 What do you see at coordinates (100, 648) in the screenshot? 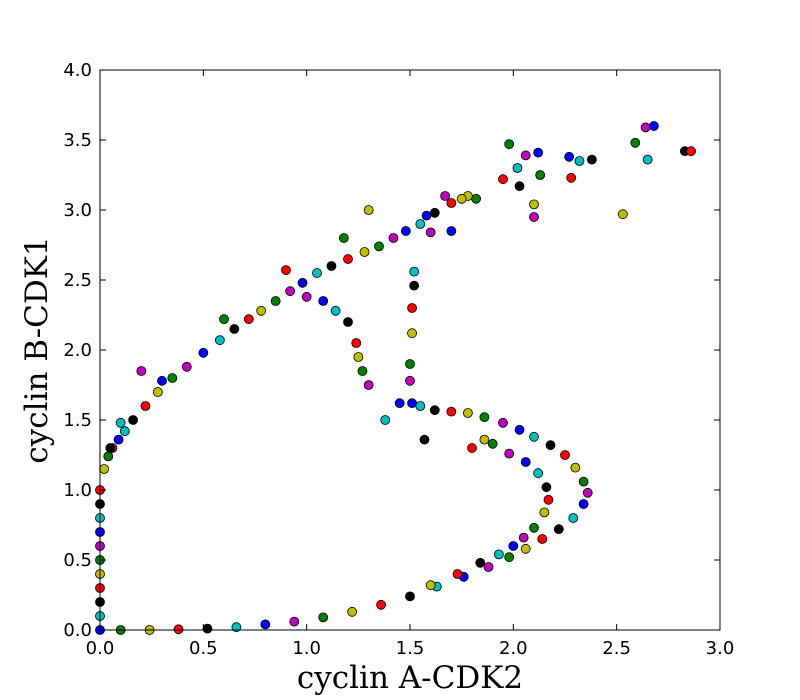
I see `x-tick-label: 0.0` at bounding box center [100, 648].